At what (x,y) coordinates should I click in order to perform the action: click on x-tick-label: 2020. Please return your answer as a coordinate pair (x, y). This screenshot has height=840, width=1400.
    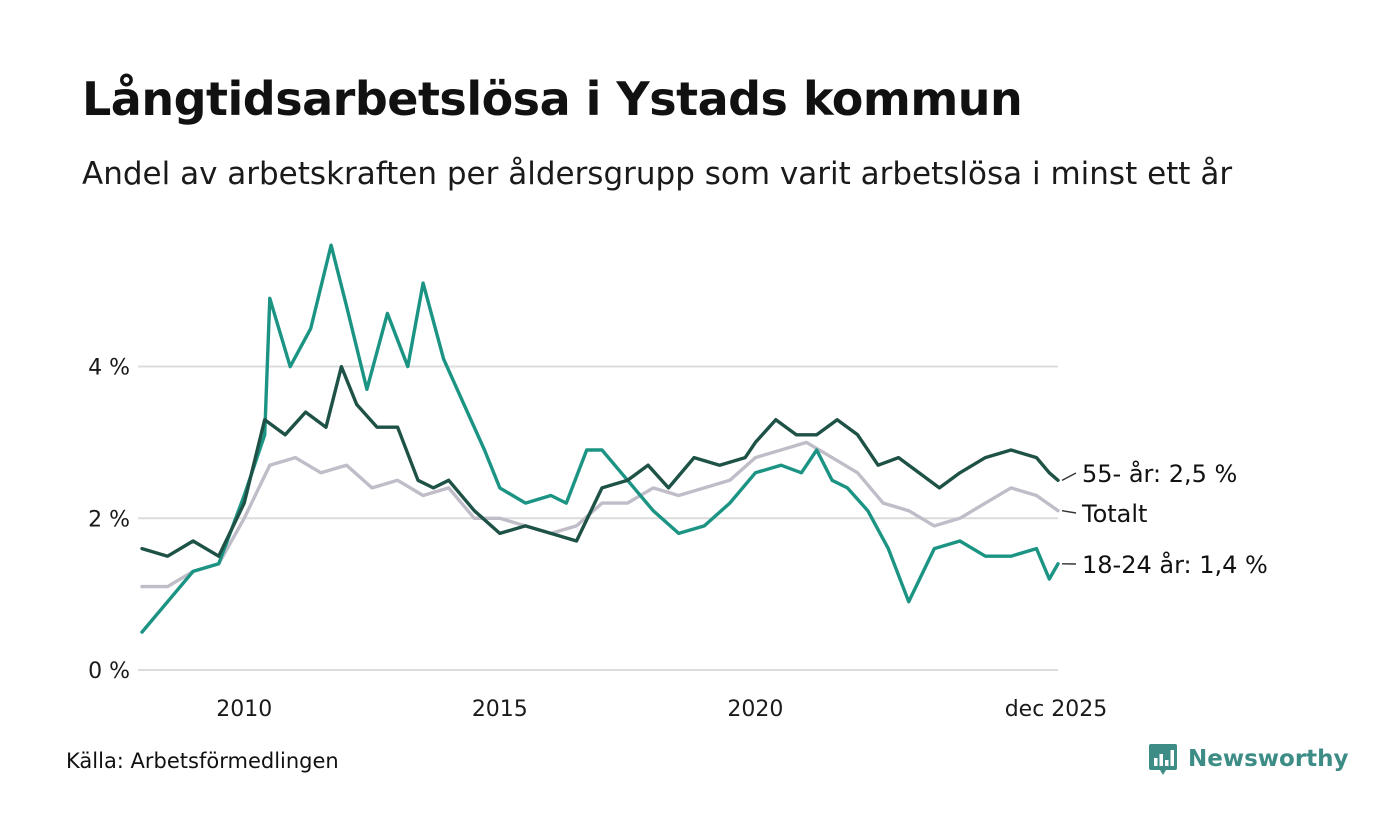
    Looking at the image, I should click on (755, 709).